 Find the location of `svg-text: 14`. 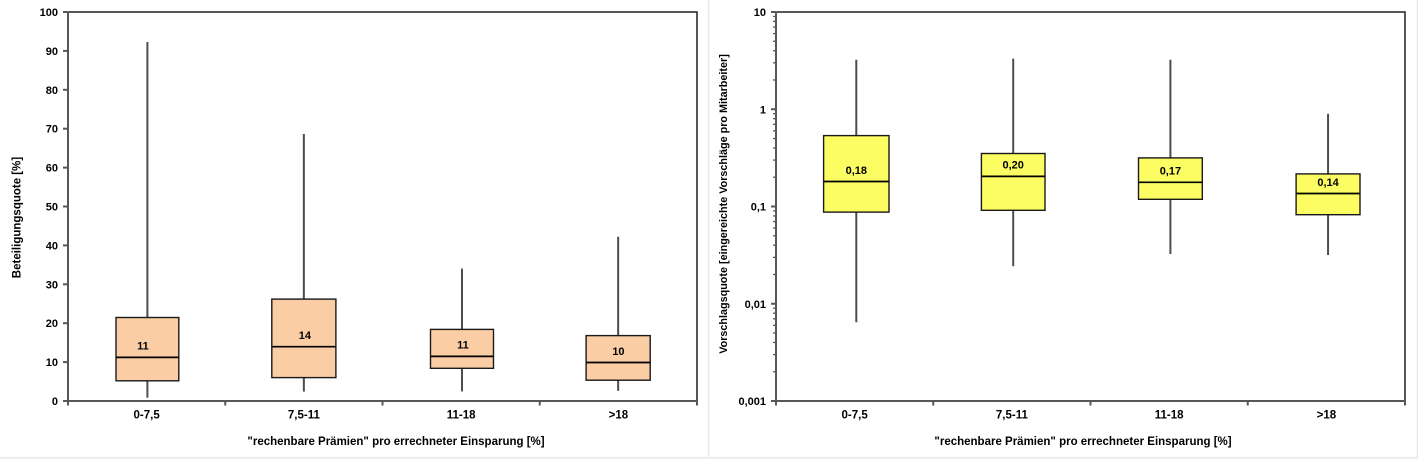

svg-text: 14 is located at coordinates (305, 336).